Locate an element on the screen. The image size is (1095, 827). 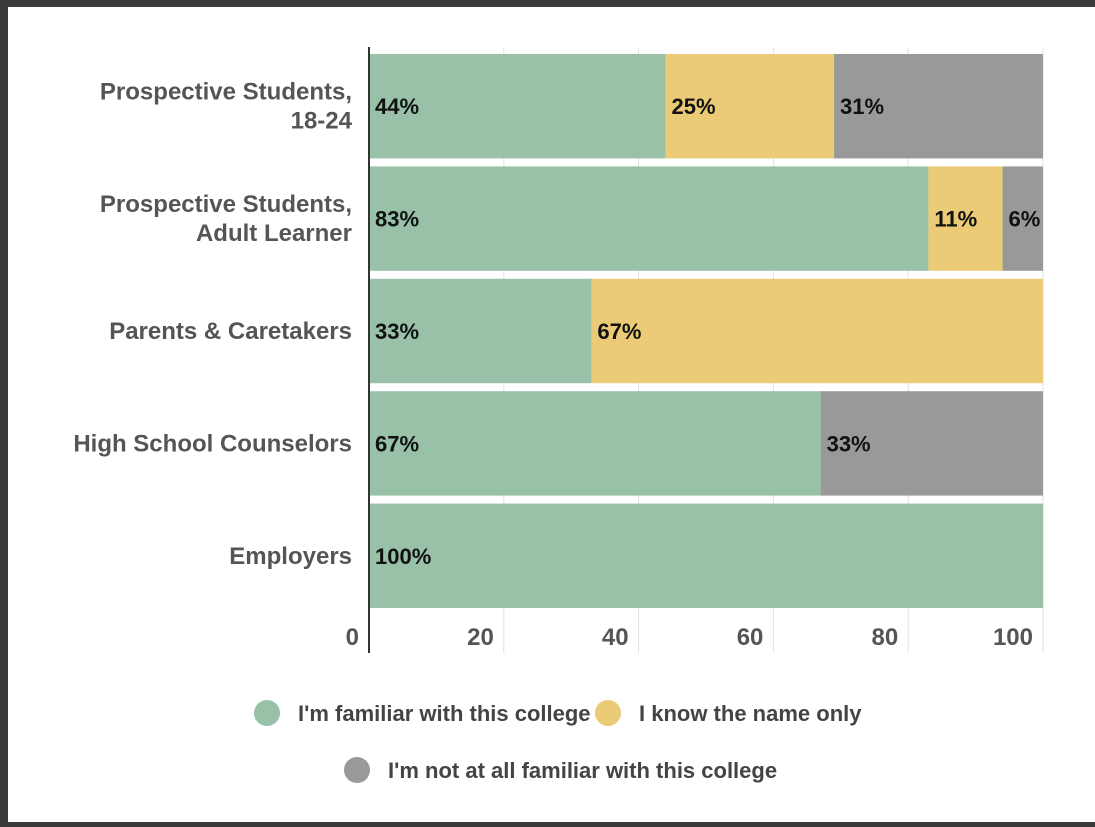
category-label-1-0: Prospective Students, is located at coordinates (226, 204).